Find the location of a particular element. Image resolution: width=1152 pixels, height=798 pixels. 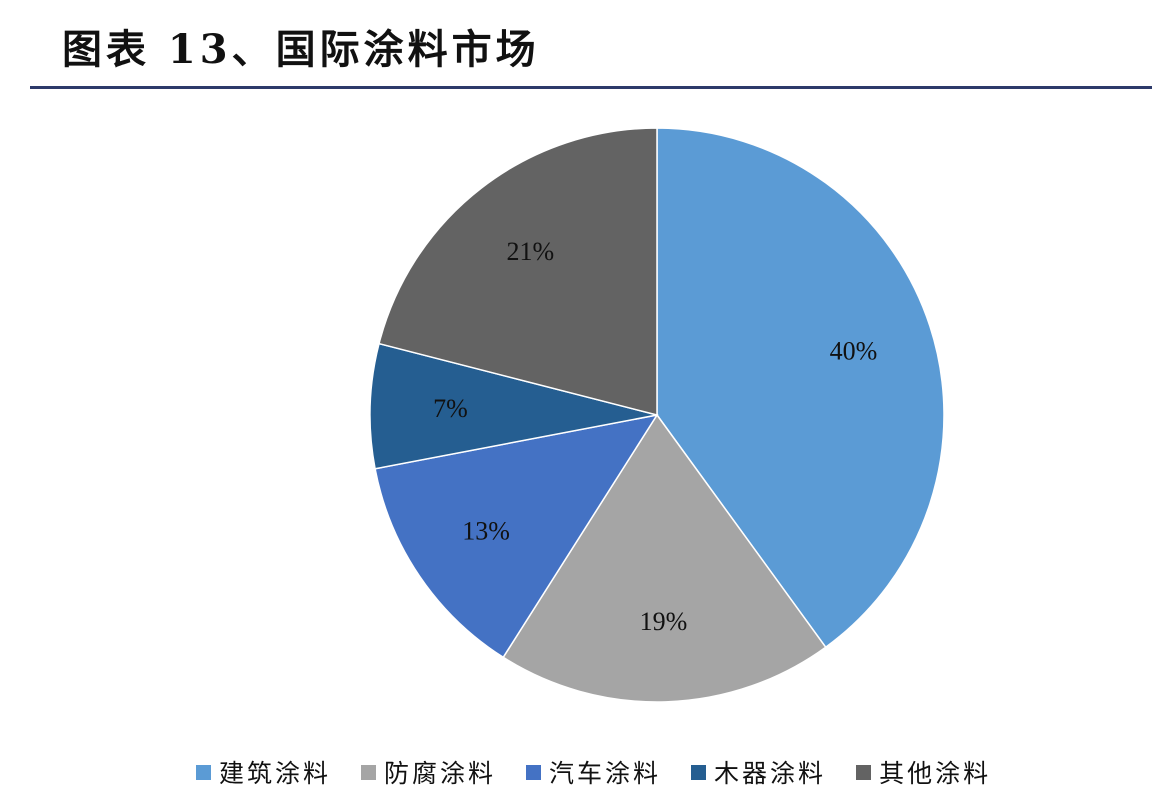

legend-item-5: 其他涂料 is located at coordinates (923, 772).